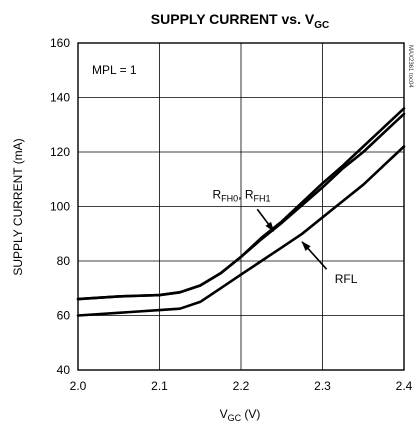  What do you see at coordinates (60, 43) in the screenshot?
I see `y-tick-label: 160` at bounding box center [60, 43].